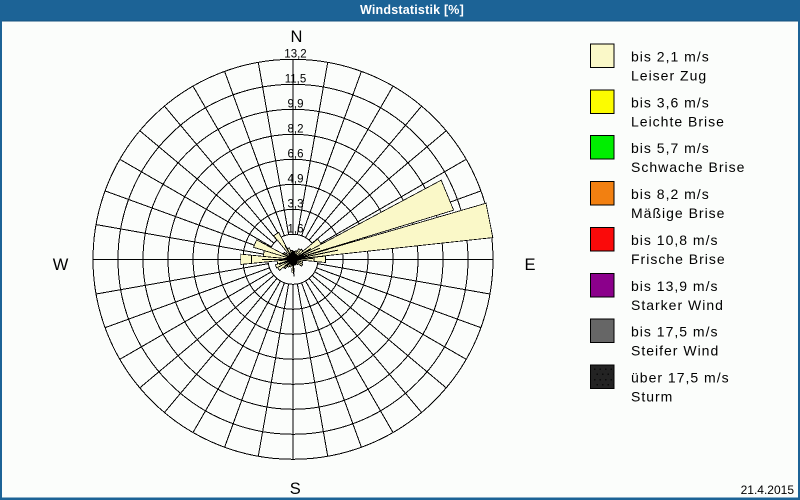 This screenshot has width=800, height=500. Describe the element at coordinates (680, 378) in the screenshot. I see `svg-text: über 17,5 m/s` at that location.